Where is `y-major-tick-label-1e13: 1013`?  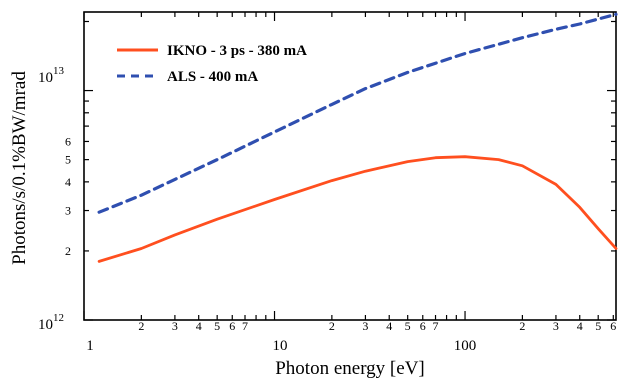 y-major-tick-label-1e13: 1013 is located at coordinates (51, 75).